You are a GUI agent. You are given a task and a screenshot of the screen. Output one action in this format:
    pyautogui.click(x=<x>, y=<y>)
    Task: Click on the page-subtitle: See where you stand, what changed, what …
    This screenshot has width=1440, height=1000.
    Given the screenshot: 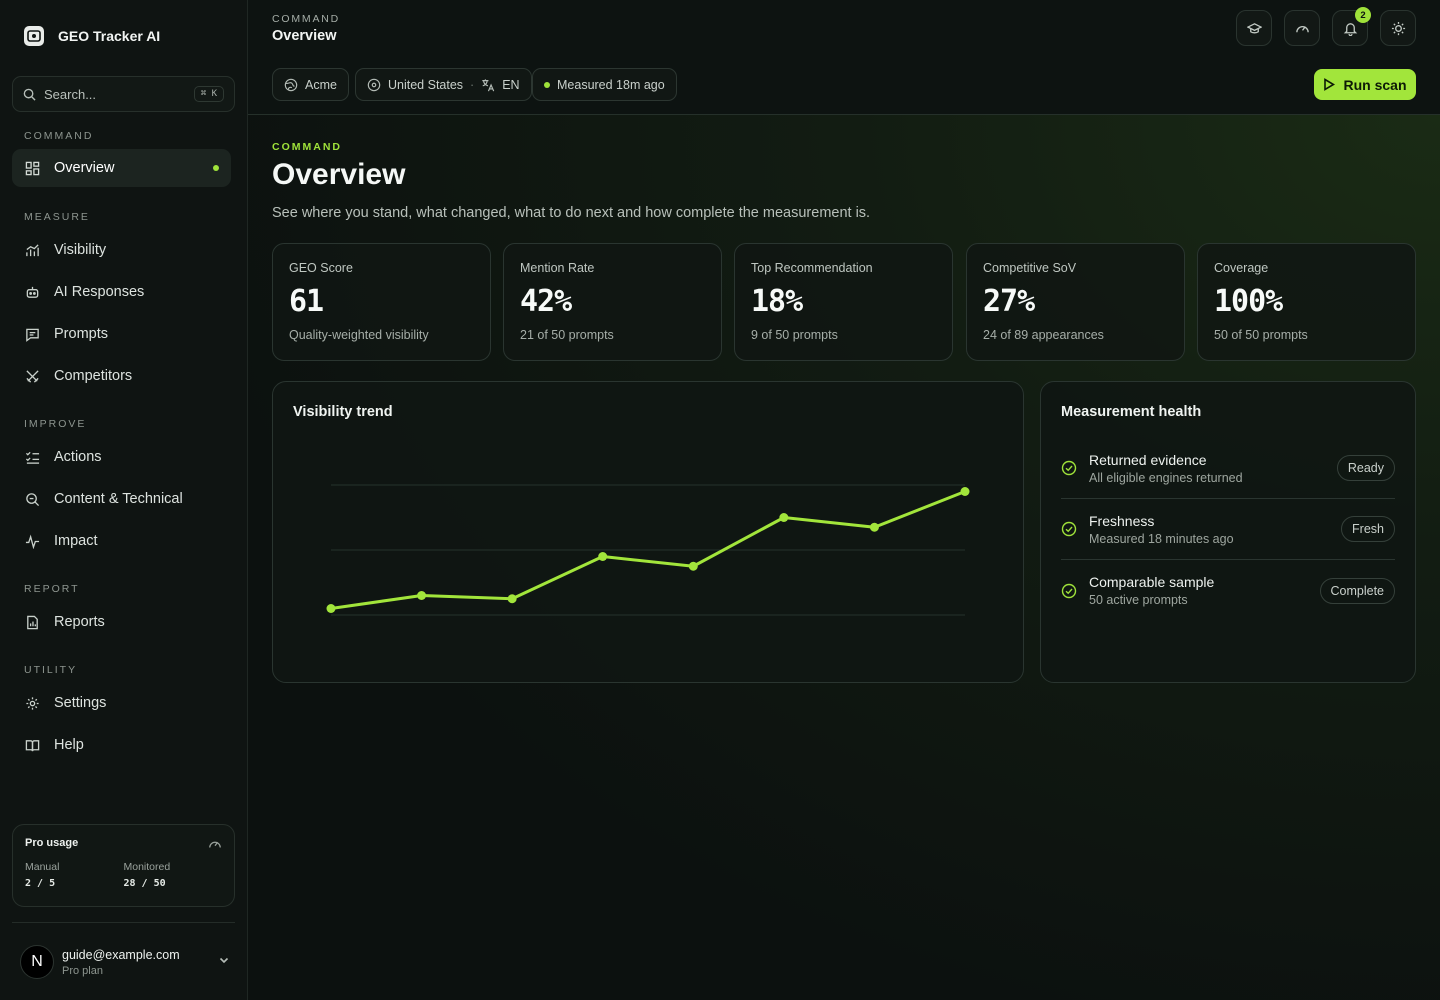 What is the action you would take?
    pyautogui.click(x=571, y=213)
    